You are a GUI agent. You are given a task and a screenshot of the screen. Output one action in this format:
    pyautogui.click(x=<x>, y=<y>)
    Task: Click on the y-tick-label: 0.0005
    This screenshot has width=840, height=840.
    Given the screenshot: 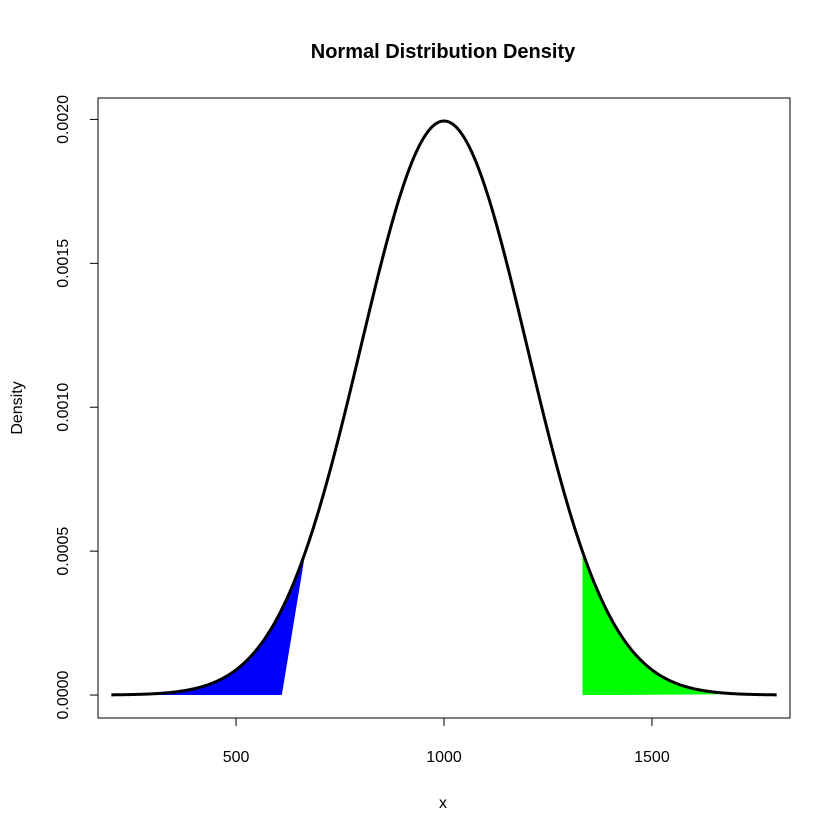 What is the action you would take?
    pyautogui.click(x=63, y=551)
    